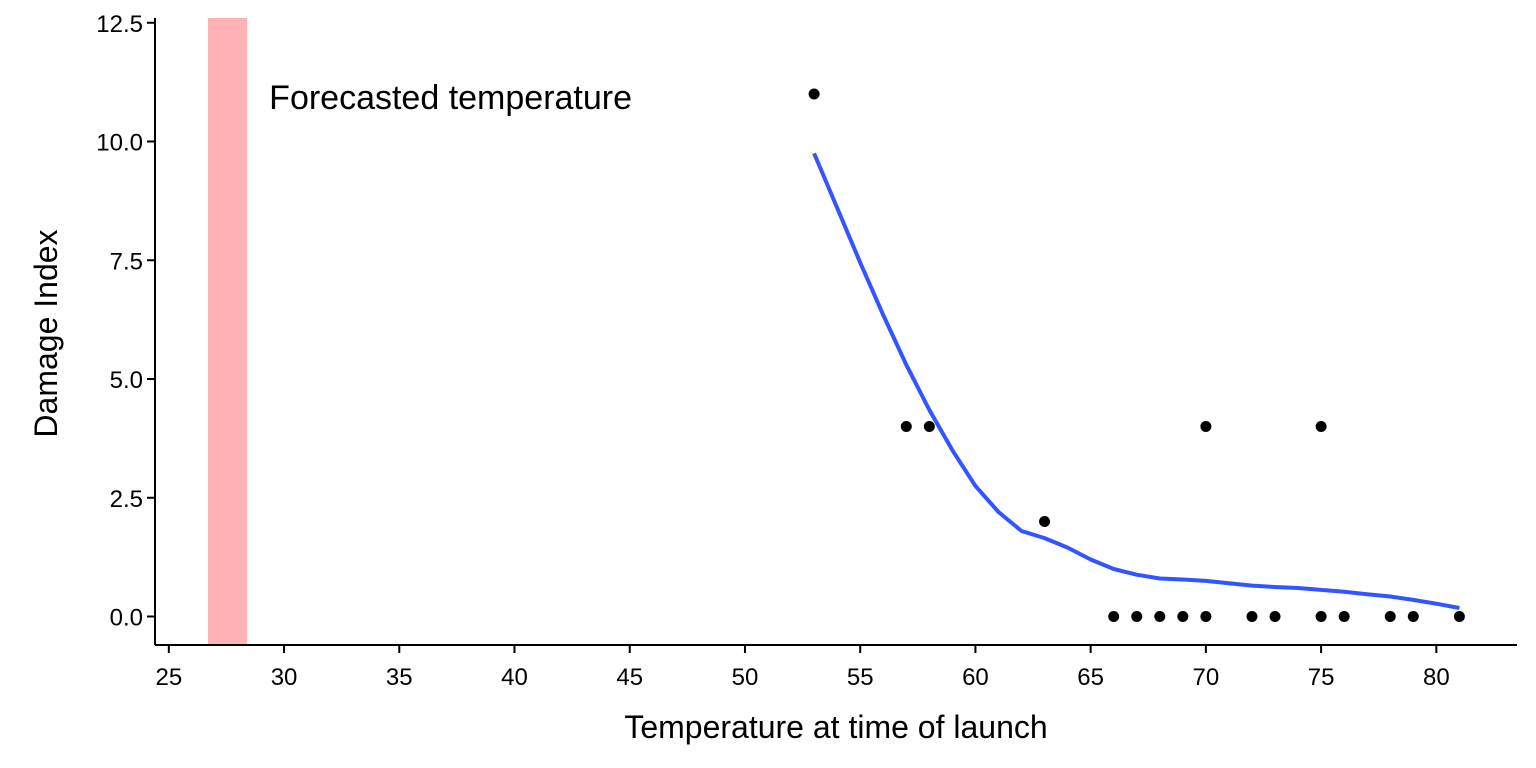  Describe the element at coordinates (975, 677) in the screenshot. I see `x-tick-label: 60` at that location.